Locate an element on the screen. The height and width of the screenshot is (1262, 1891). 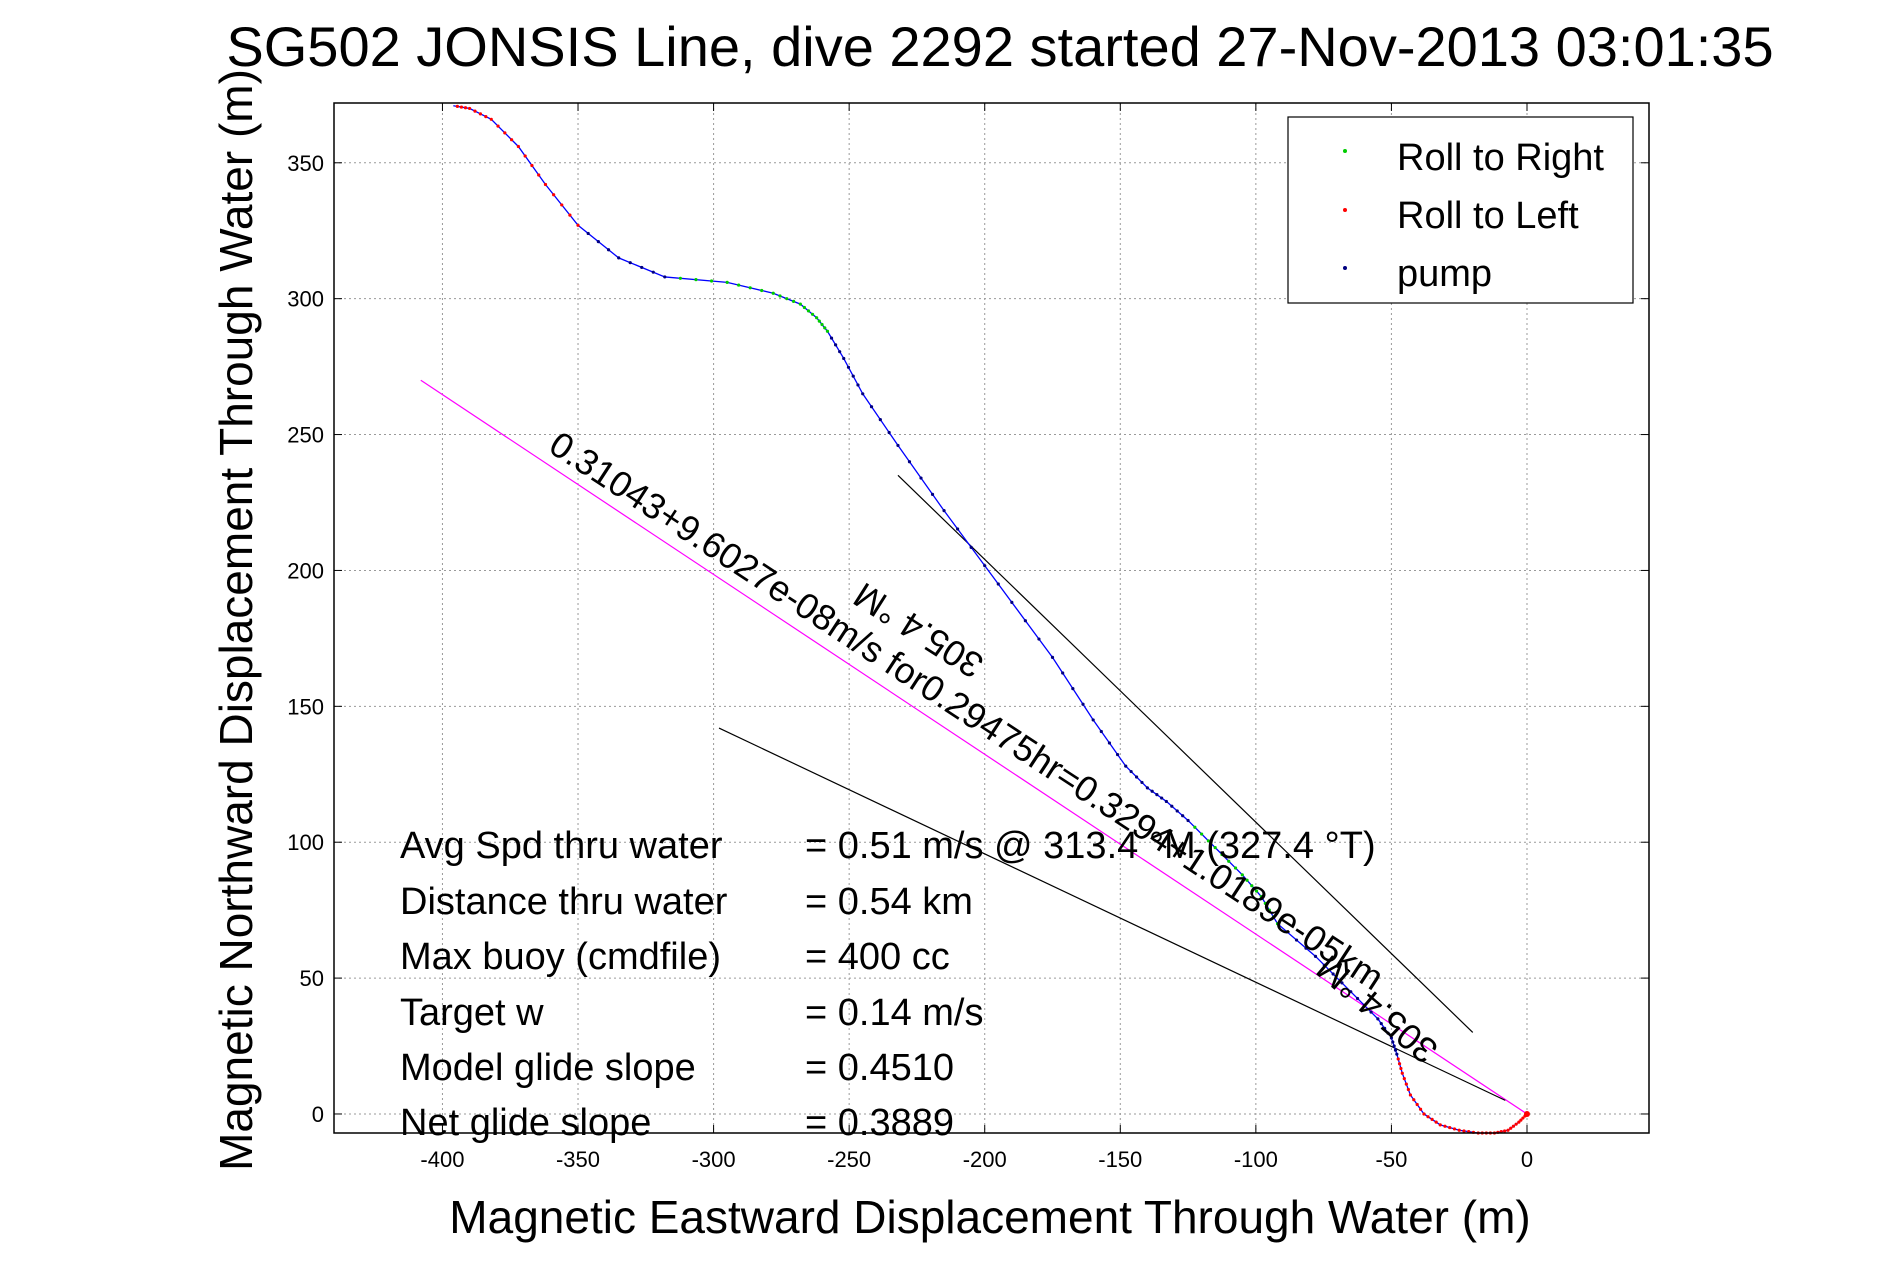
legend: Roll to Right Roll to Left pump is located at coordinates (1460, 210).